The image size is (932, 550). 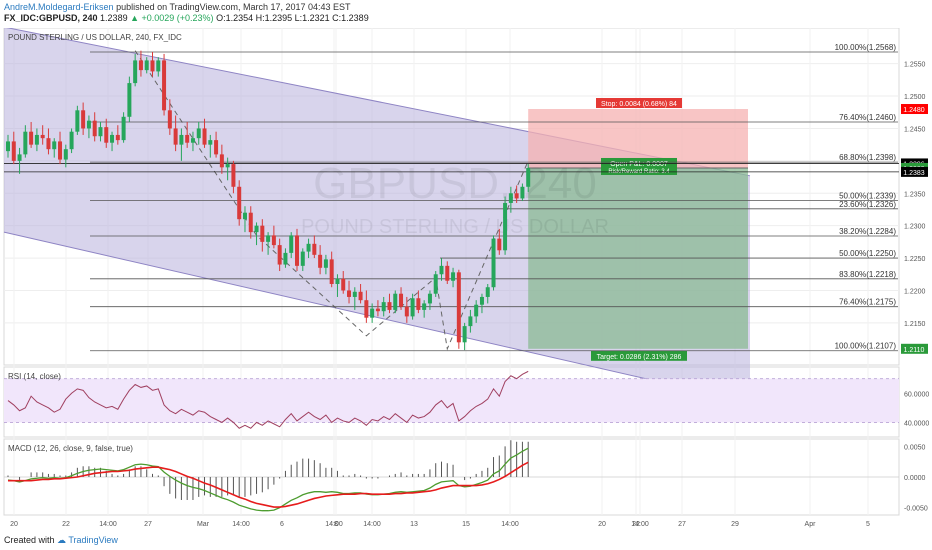 I want to click on watermark-symbol: GBPUSD, 240, so click(x=455, y=183).